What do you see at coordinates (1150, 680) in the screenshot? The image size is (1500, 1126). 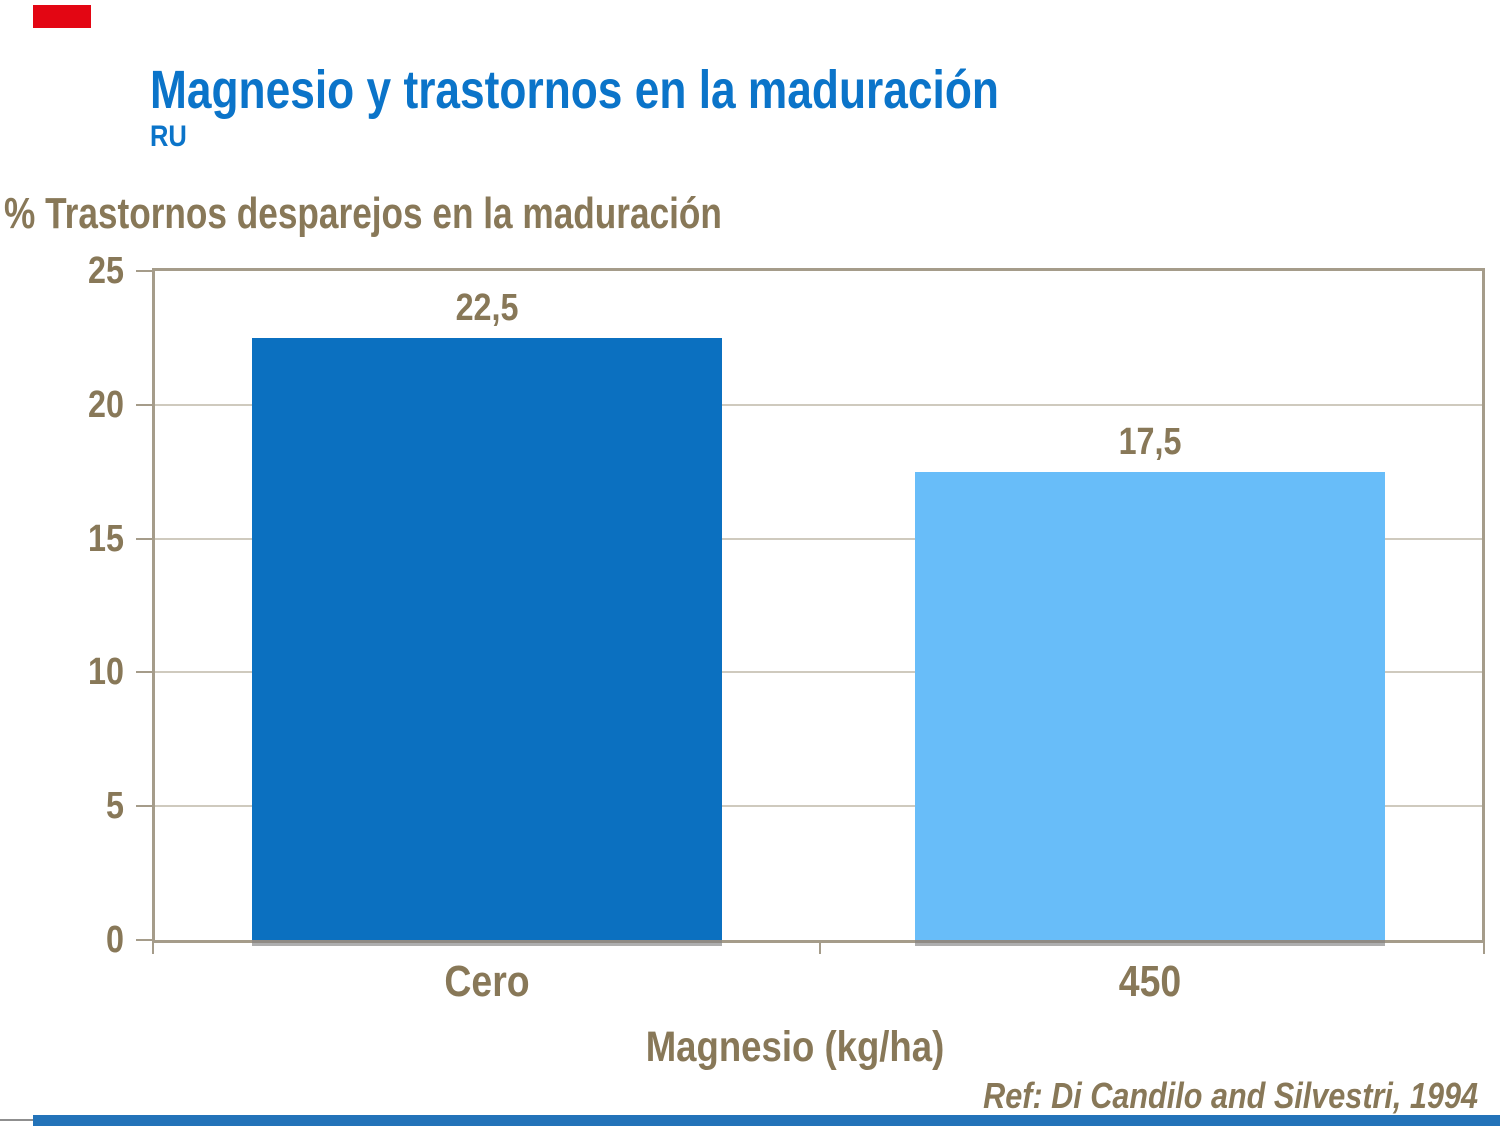 I see `bar-450: 17,5` at bounding box center [1150, 680].